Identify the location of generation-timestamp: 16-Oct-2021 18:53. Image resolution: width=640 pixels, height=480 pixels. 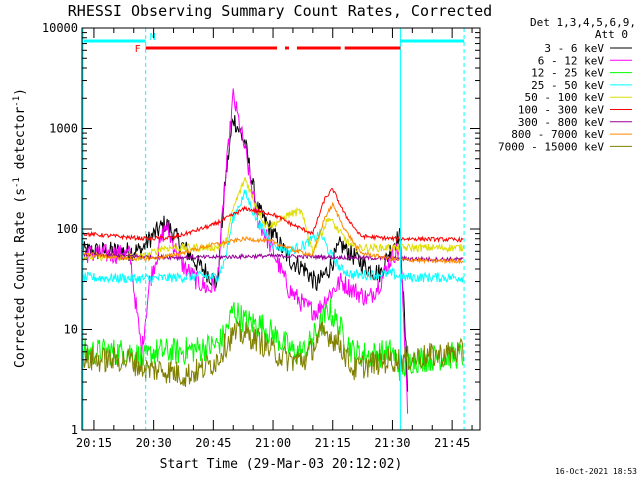
(596, 471).